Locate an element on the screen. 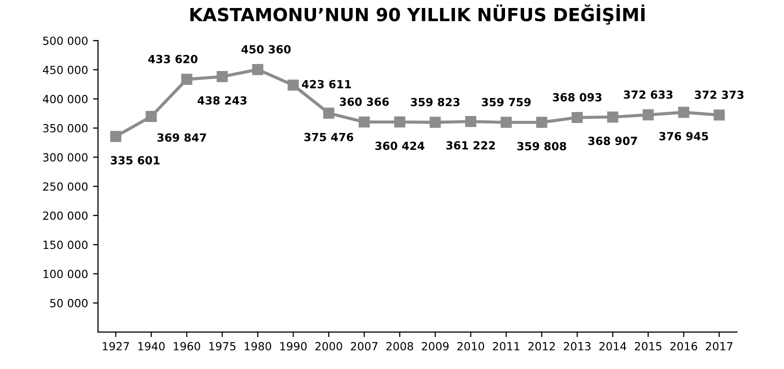  x-tick-label: 1927 is located at coordinates (115, 346).